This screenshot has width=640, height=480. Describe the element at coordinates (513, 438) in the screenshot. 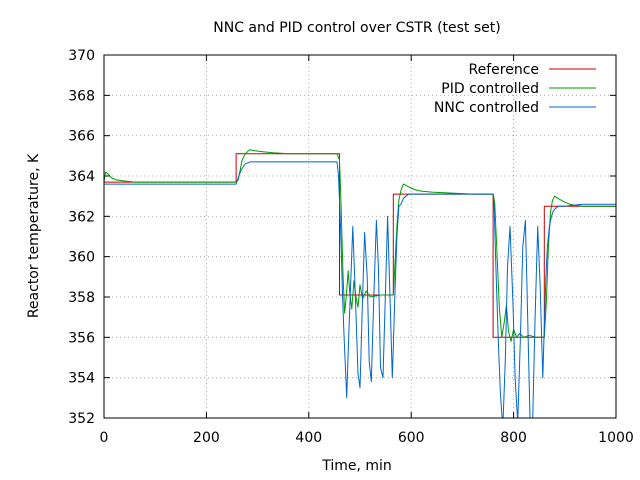

I see `x-tick-label: 800` at that location.